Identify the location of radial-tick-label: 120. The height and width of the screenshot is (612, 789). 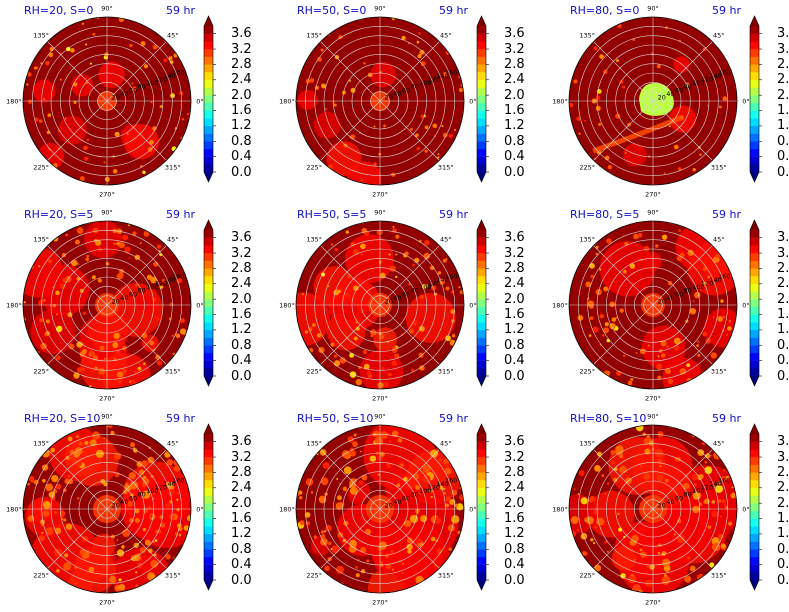
(434, 488).